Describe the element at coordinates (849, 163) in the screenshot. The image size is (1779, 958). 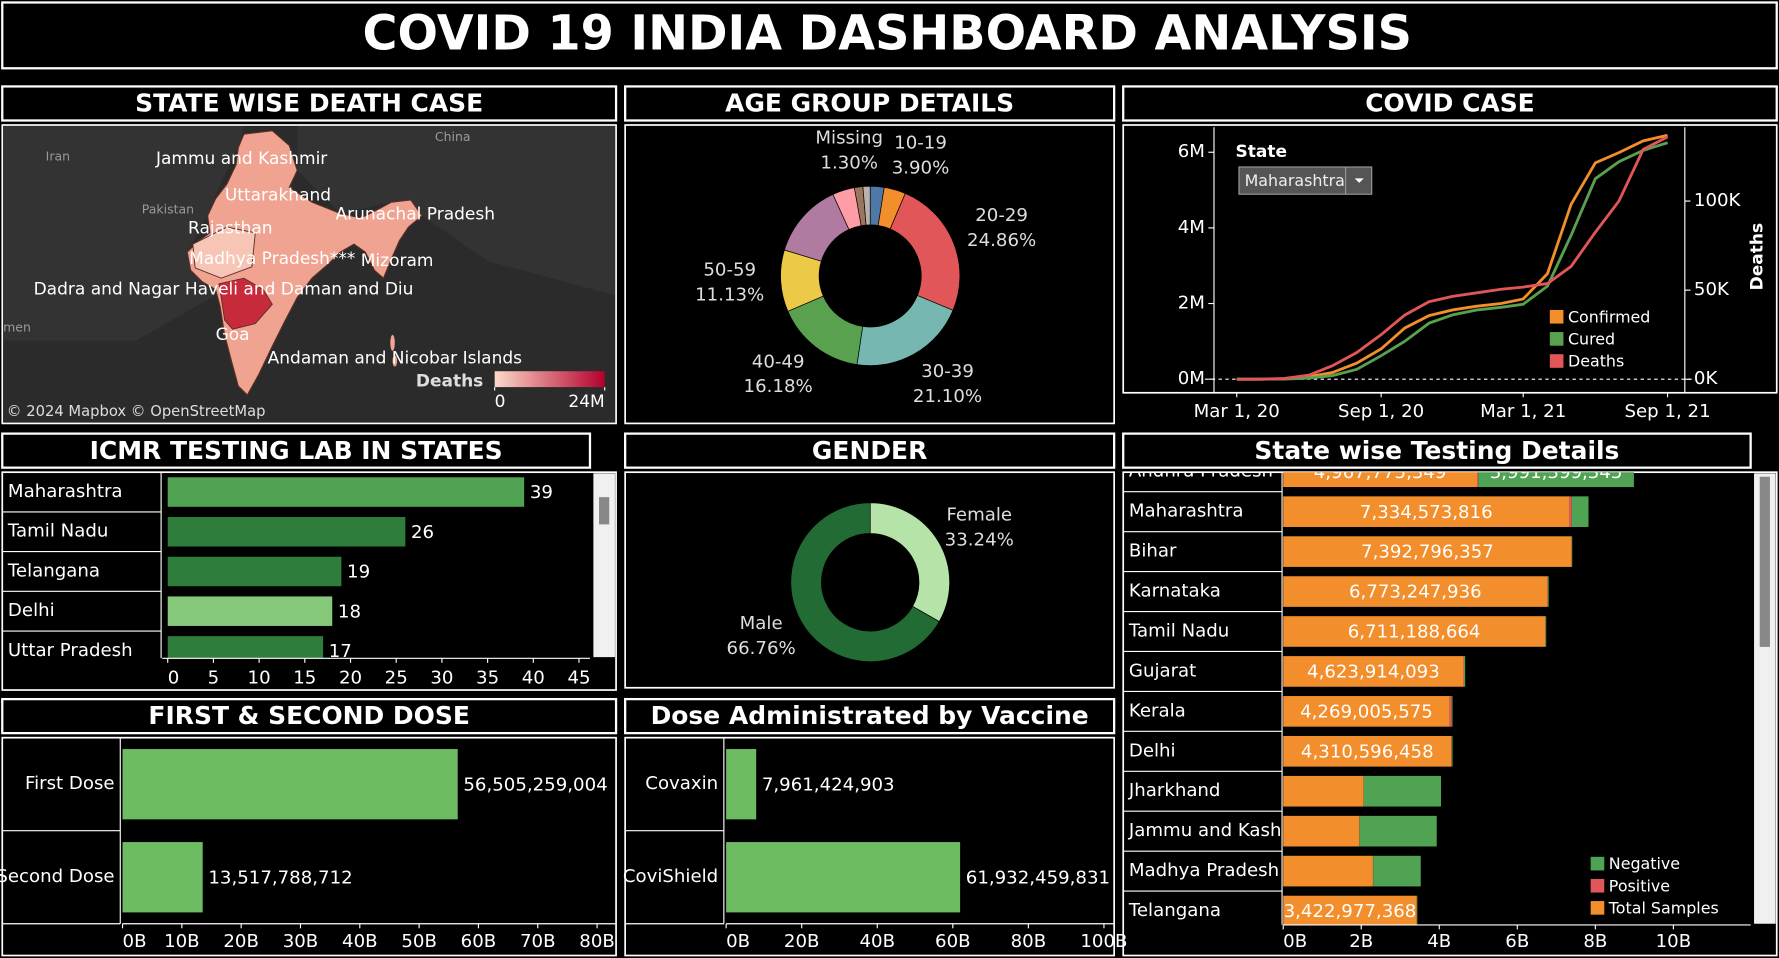
I see `slice-value-label: 1.30%` at that location.